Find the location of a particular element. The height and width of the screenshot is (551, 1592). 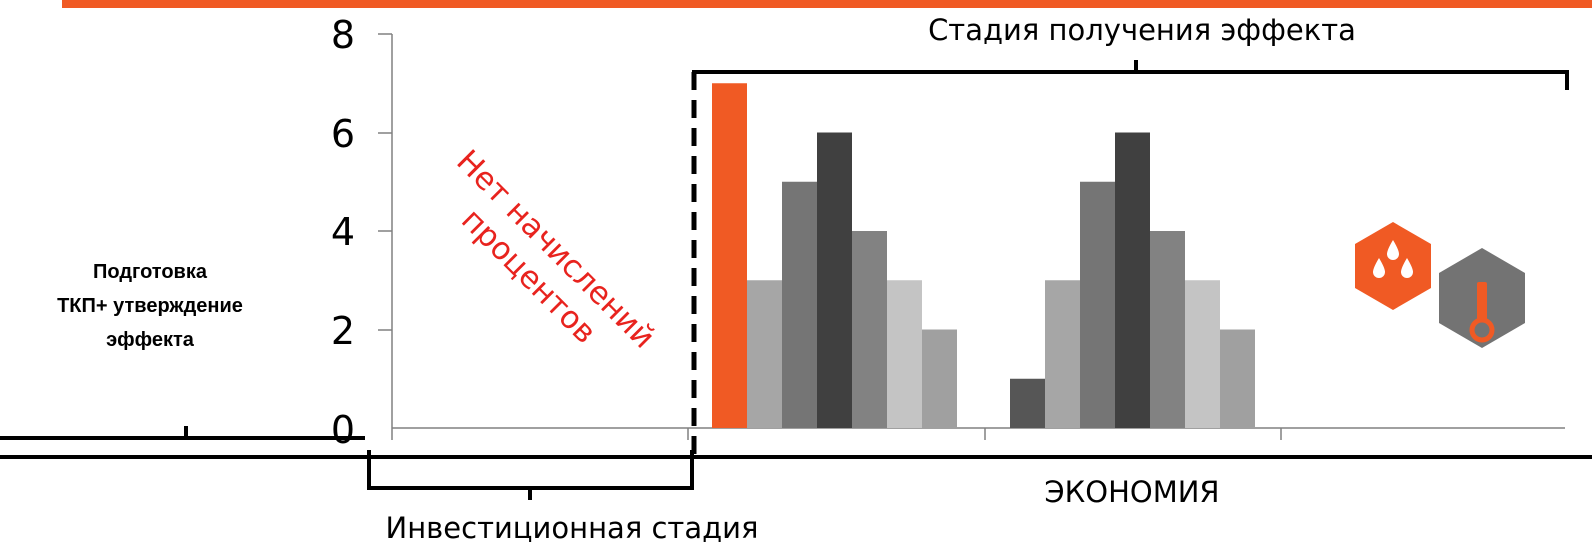

savings-label: ЭКОНОМИЯ is located at coordinates (1131, 492).